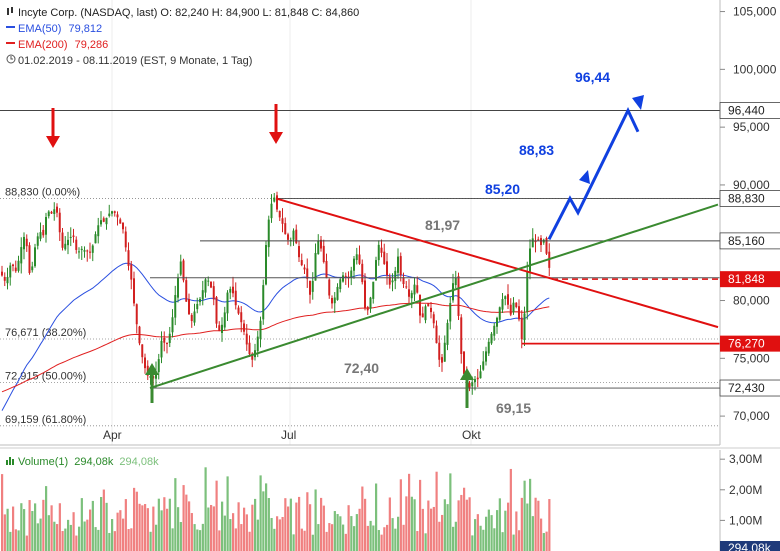  What do you see at coordinates (139, 462) in the screenshot?
I see `volume-value-2: 294,08k` at bounding box center [139, 462].